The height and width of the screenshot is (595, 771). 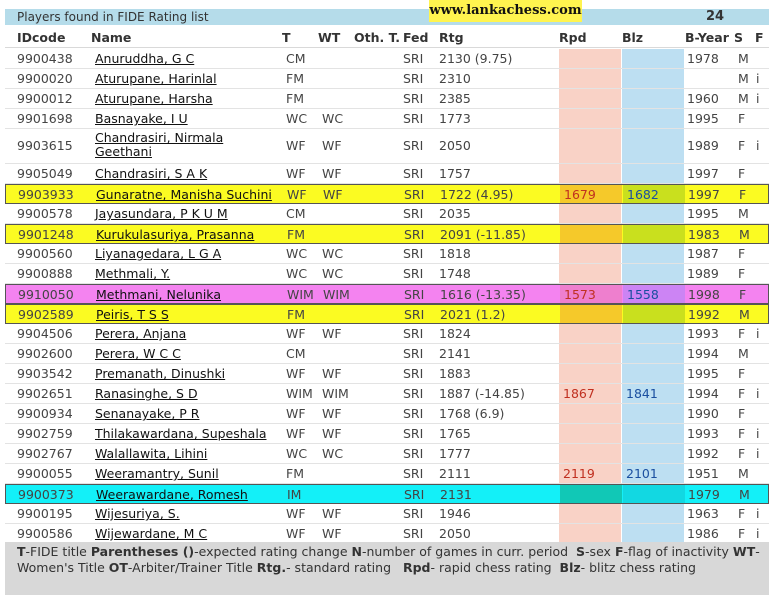 I want to click on cell-birth-year: 1963, so click(x=703, y=513).